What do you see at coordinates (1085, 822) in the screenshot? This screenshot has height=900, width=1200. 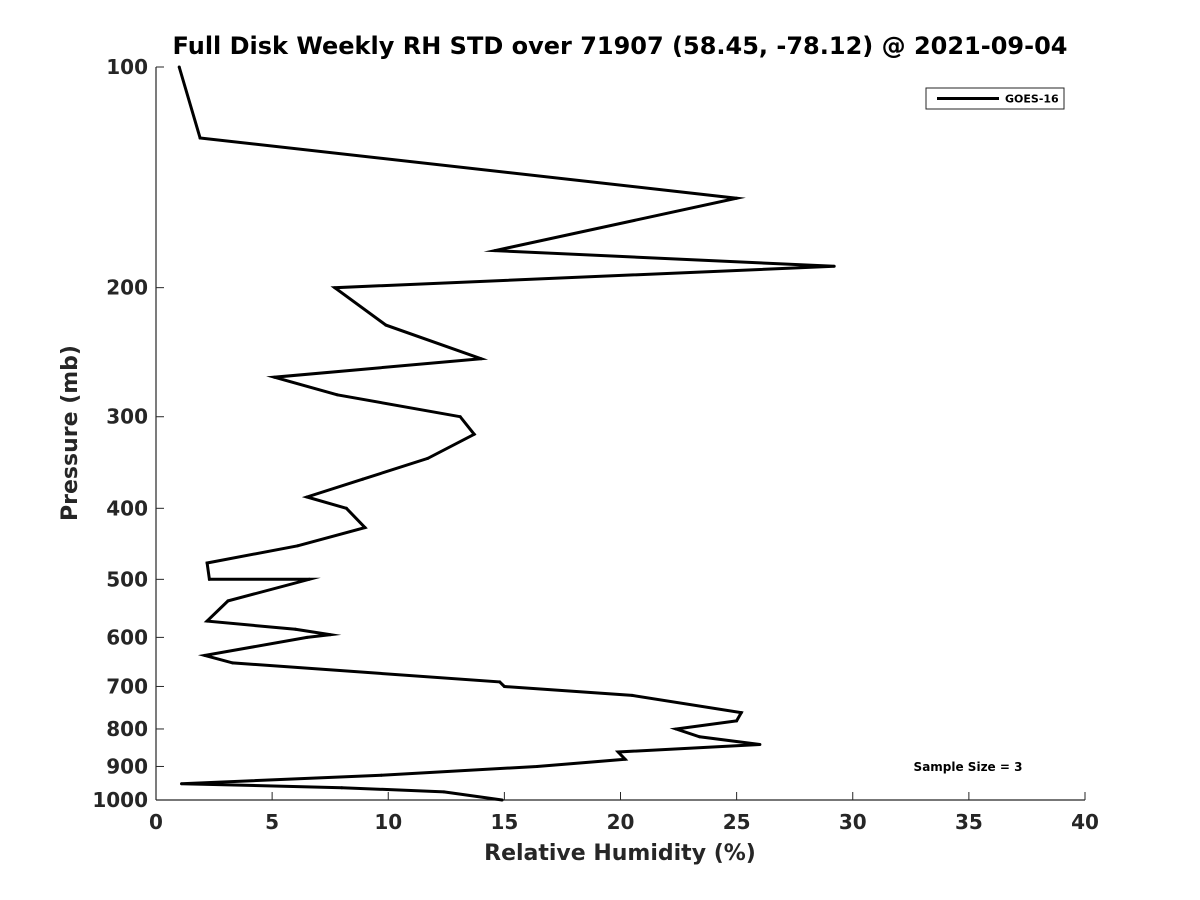 I see `x-tick-label-8: 40` at bounding box center [1085, 822].